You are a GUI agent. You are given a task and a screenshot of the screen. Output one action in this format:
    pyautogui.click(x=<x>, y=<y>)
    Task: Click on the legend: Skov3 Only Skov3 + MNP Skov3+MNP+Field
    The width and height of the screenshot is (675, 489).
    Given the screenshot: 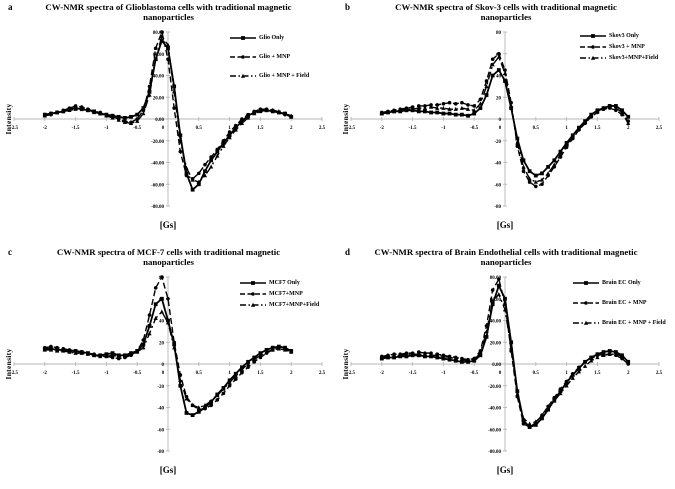 What is the action you would take?
    pyautogui.click(x=619, y=47)
    